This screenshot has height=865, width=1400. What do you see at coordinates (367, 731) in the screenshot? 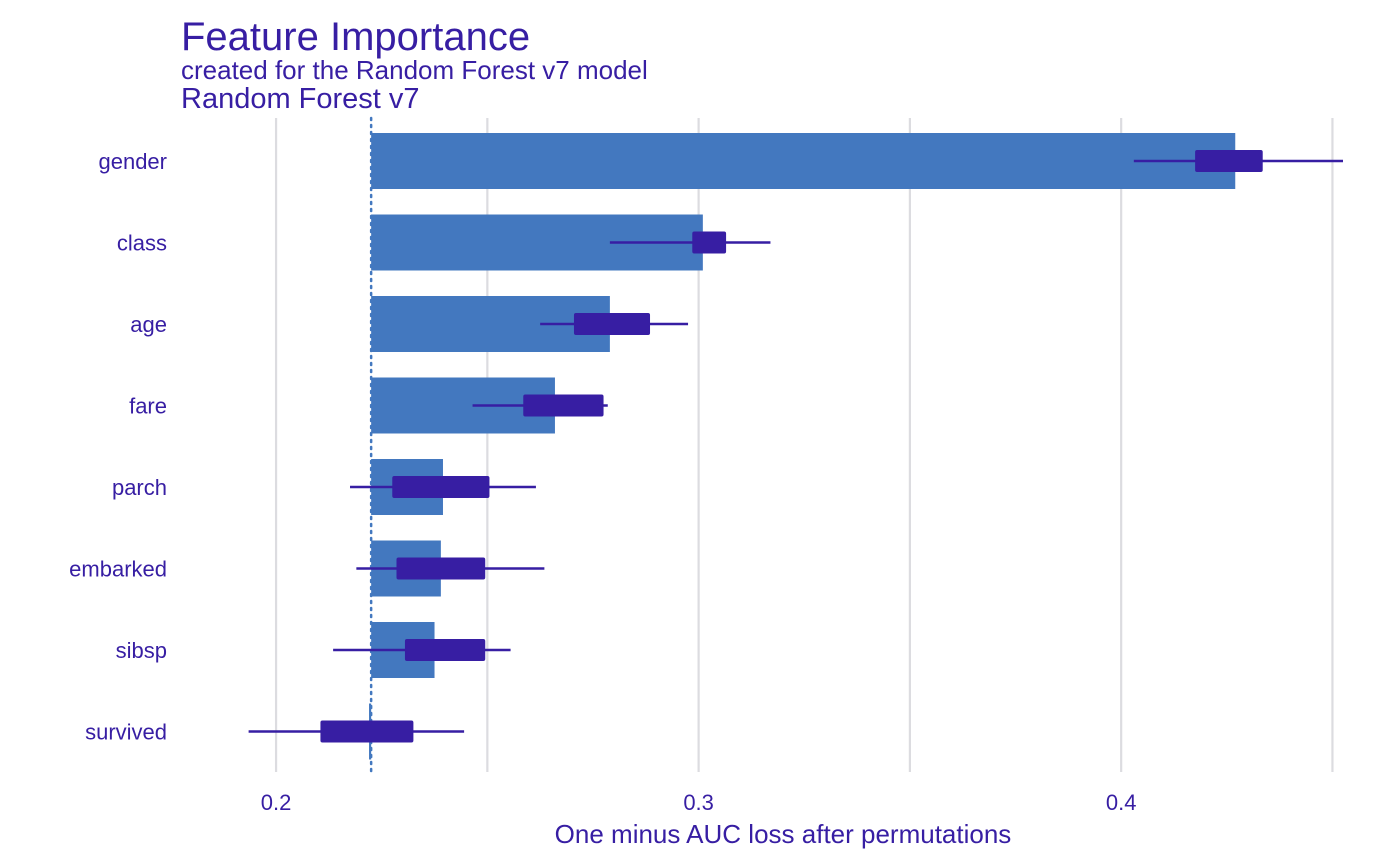
I see `box-survived` at bounding box center [367, 731].